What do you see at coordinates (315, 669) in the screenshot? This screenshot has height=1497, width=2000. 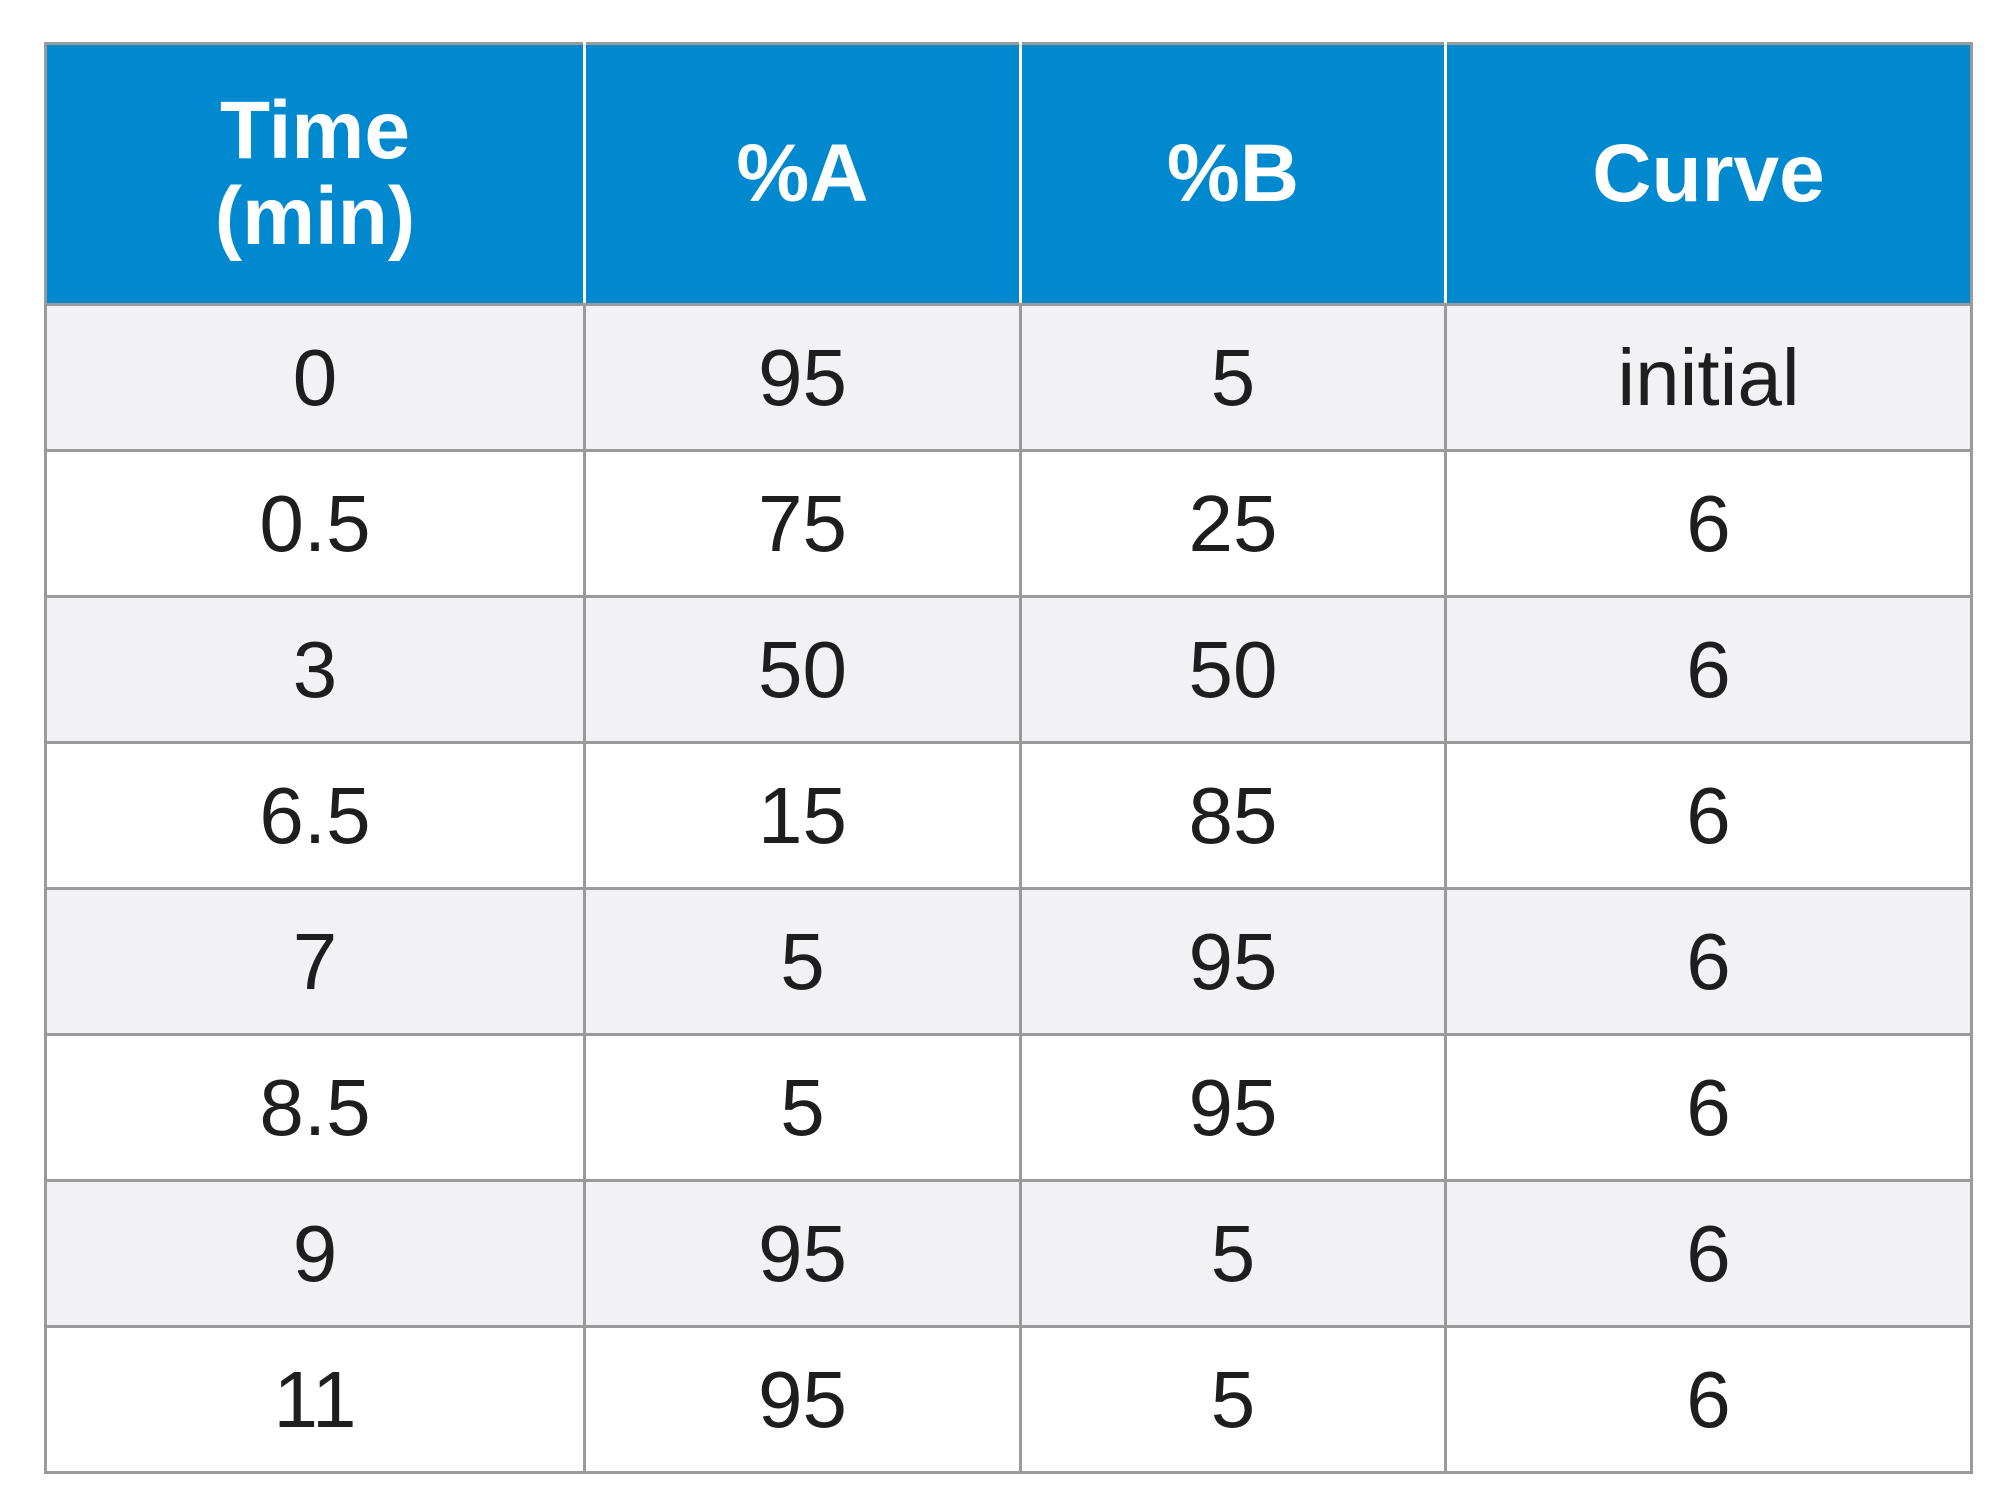 I see `cell-time: 3` at bounding box center [315, 669].